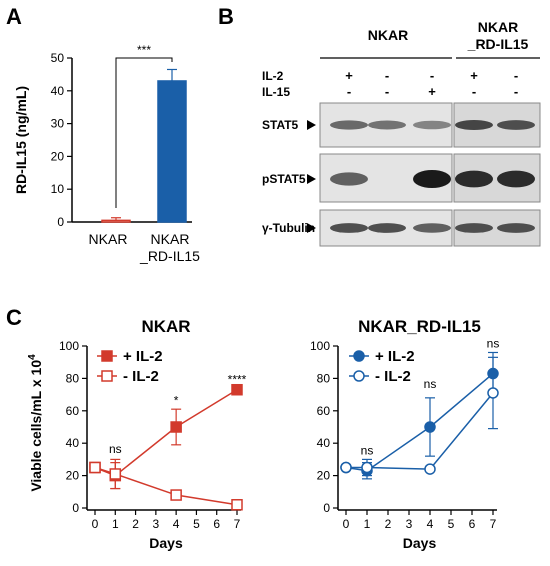 Image resolution: width=550 pixels, height=566 pixels. I want to click on group-label: _RD-IL15, so click(498, 44).